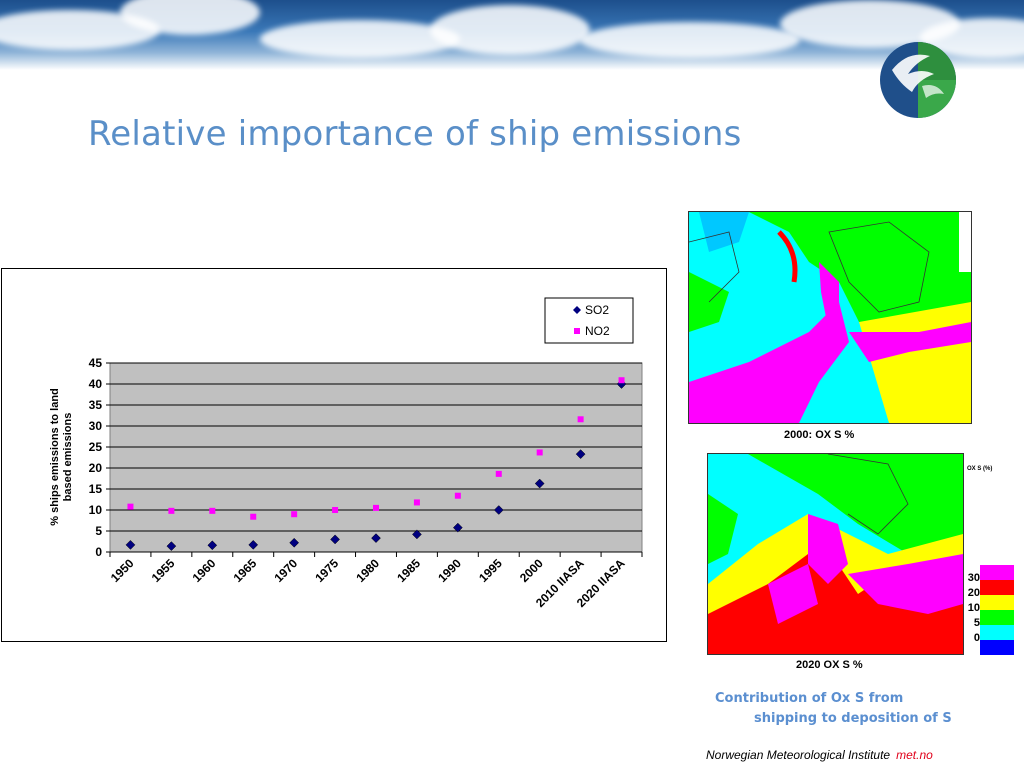  What do you see at coordinates (96, 510) in the screenshot?
I see `y-tick-label: 10` at bounding box center [96, 510].